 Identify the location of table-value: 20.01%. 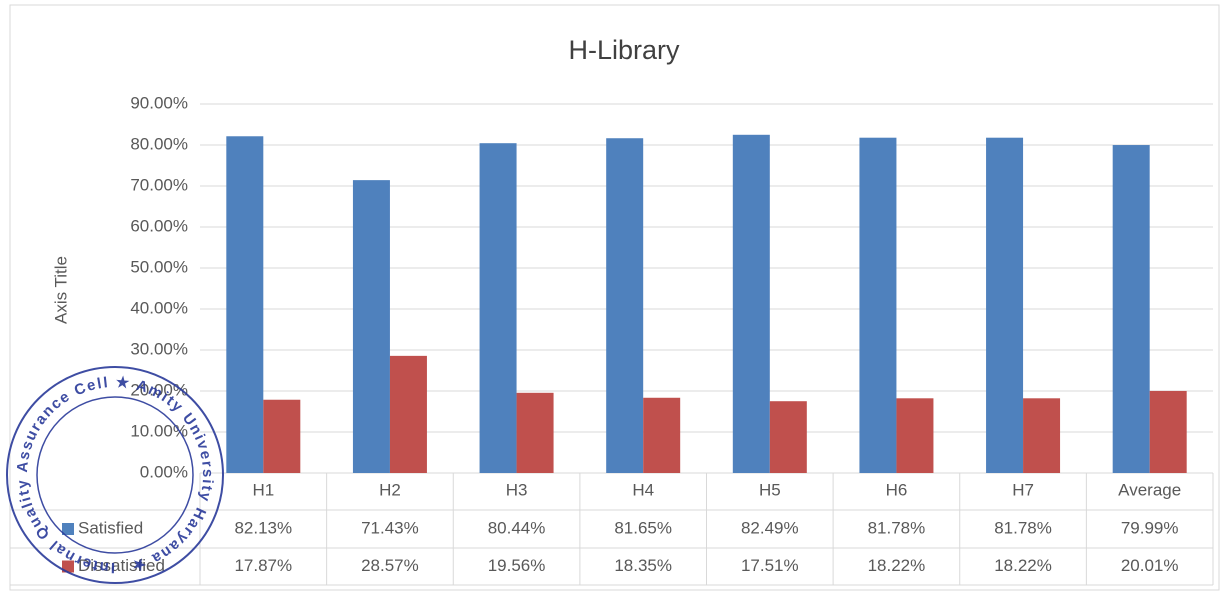
(1150, 565).